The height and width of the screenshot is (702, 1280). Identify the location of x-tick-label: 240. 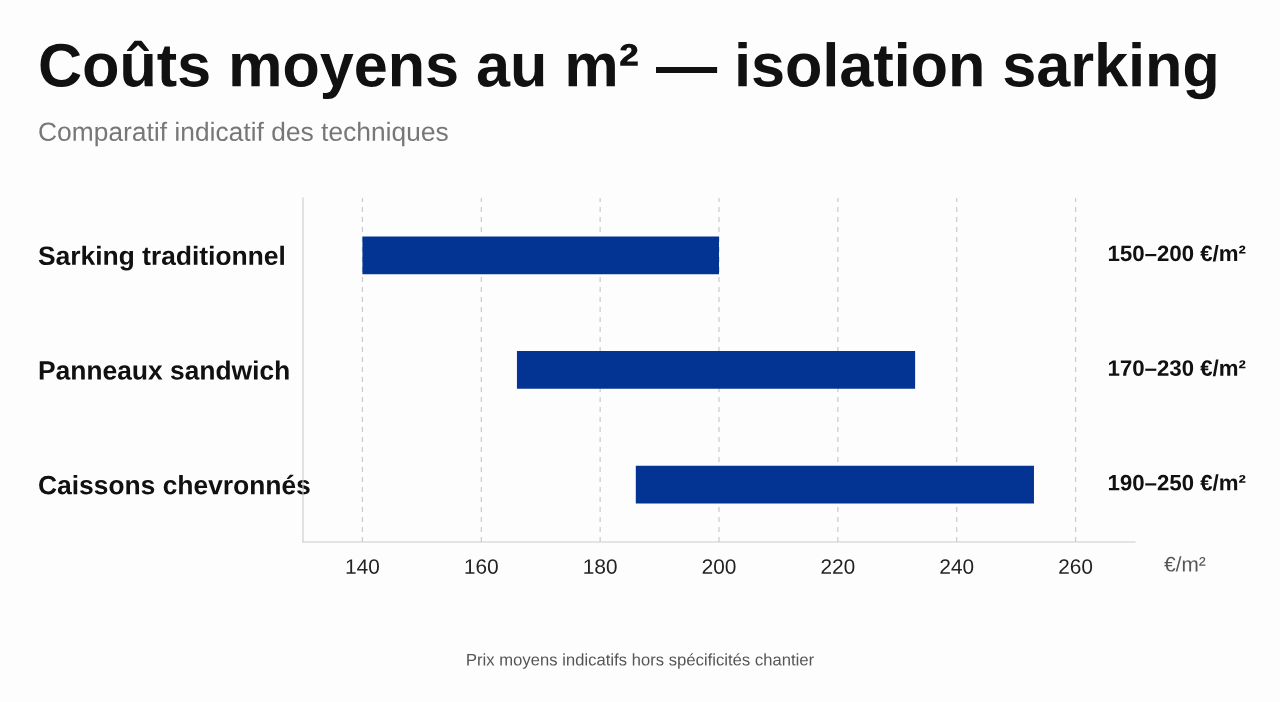
(957, 566).